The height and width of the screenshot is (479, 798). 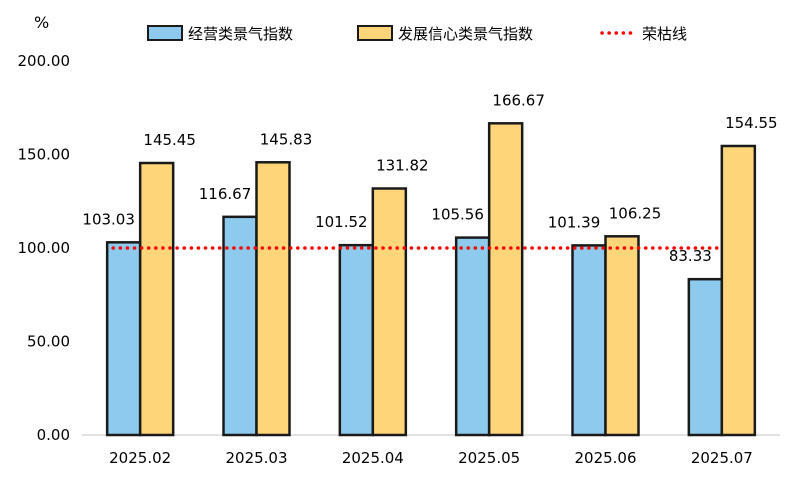 What do you see at coordinates (574, 222) in the screenshot?
I see `data-label: 101.39` at bounding box center [574, 222].